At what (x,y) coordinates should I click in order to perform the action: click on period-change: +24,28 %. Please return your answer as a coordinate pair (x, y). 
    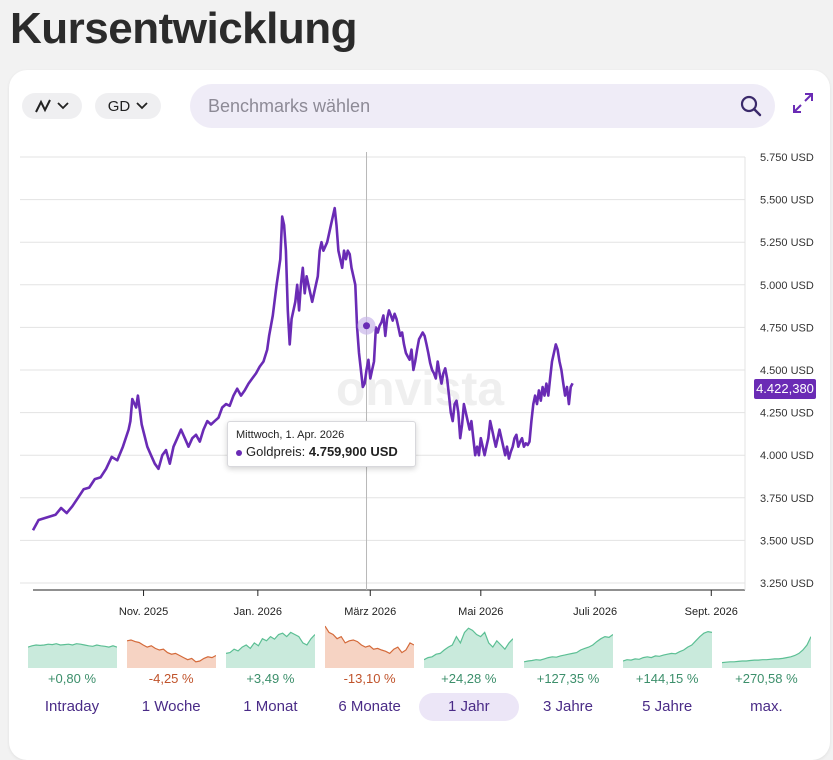
    Looking at the image, I should click on (469, 678).